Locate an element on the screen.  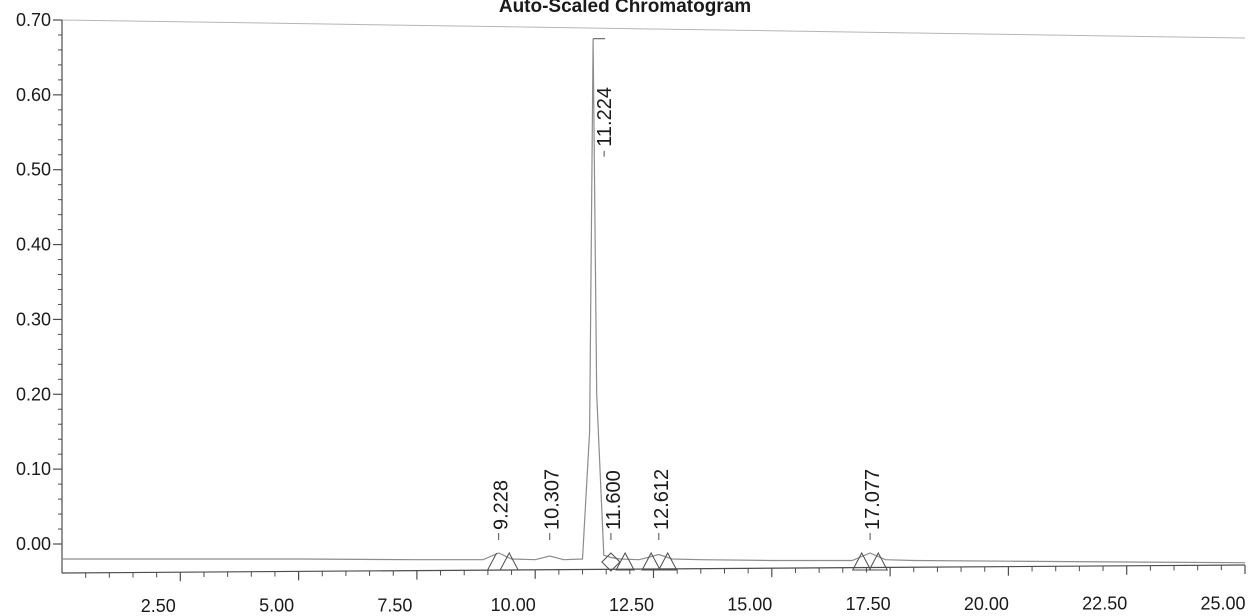
x-tick-label: 15.00 is located at coordinates (749, 605).